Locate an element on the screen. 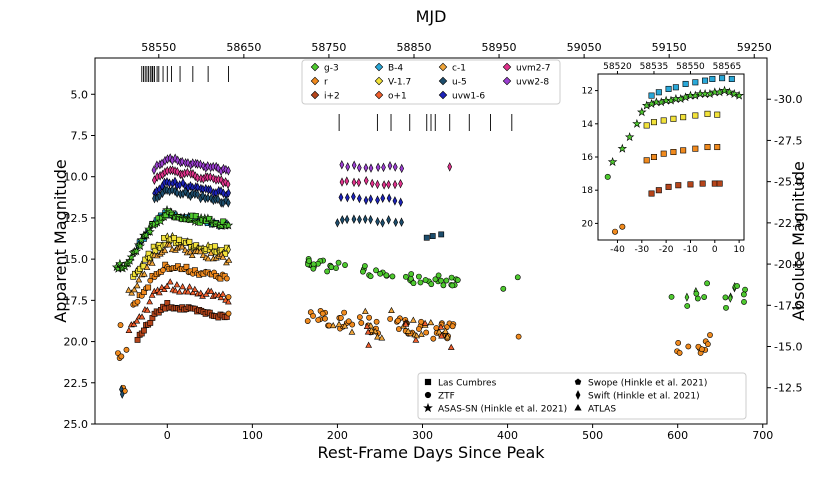 This screenshot has height=479, width=830. instrument-legend-box is located at coordinates (582, 396).